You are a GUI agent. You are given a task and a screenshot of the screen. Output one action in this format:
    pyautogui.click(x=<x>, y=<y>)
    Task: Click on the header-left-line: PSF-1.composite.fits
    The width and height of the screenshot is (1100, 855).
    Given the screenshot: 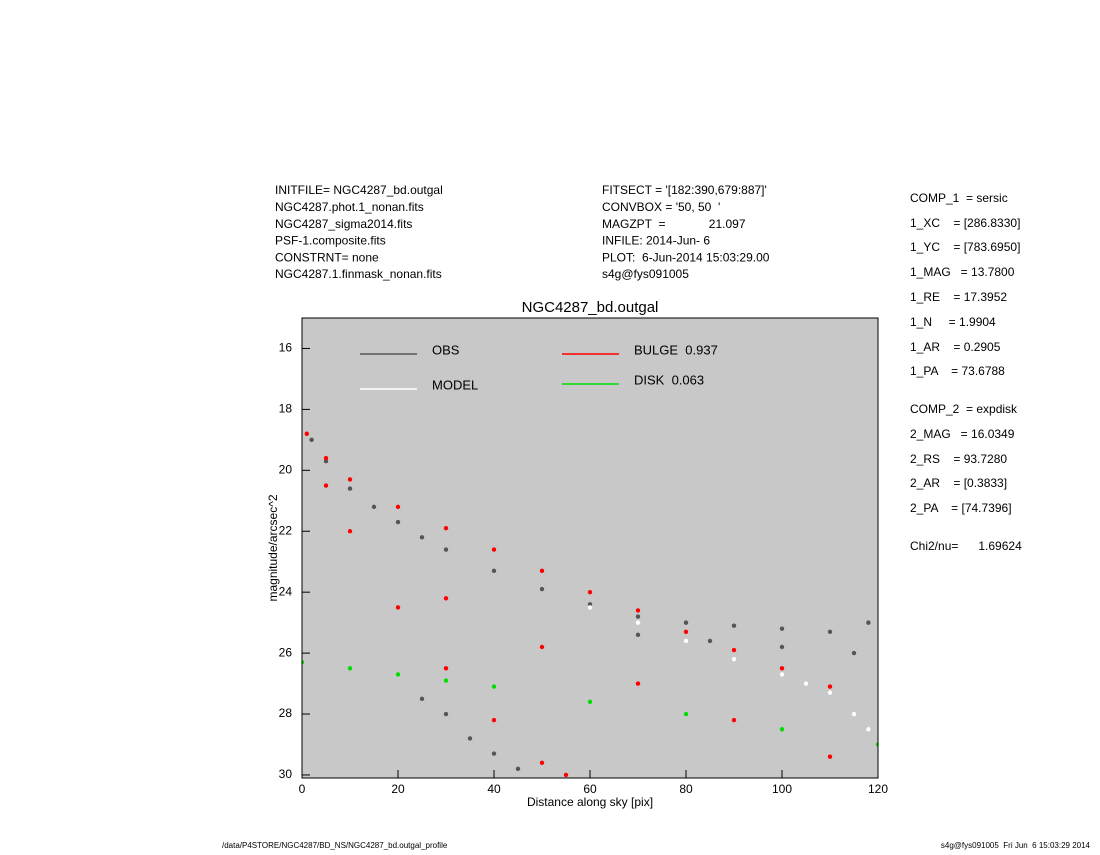 What is the action you would take?
    pyautogui.click(x=330, y=241)
    